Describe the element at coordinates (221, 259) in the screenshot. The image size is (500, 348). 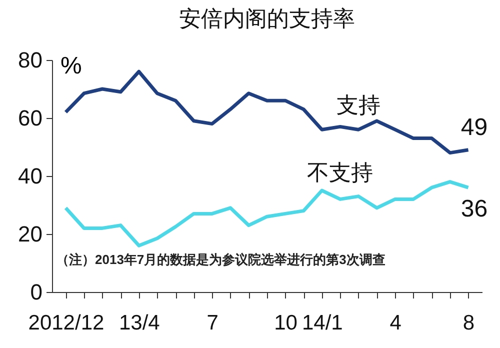
I see `annotation: （注）2013年7月的数据是为参议院选举进行的第3次调查` at that location.